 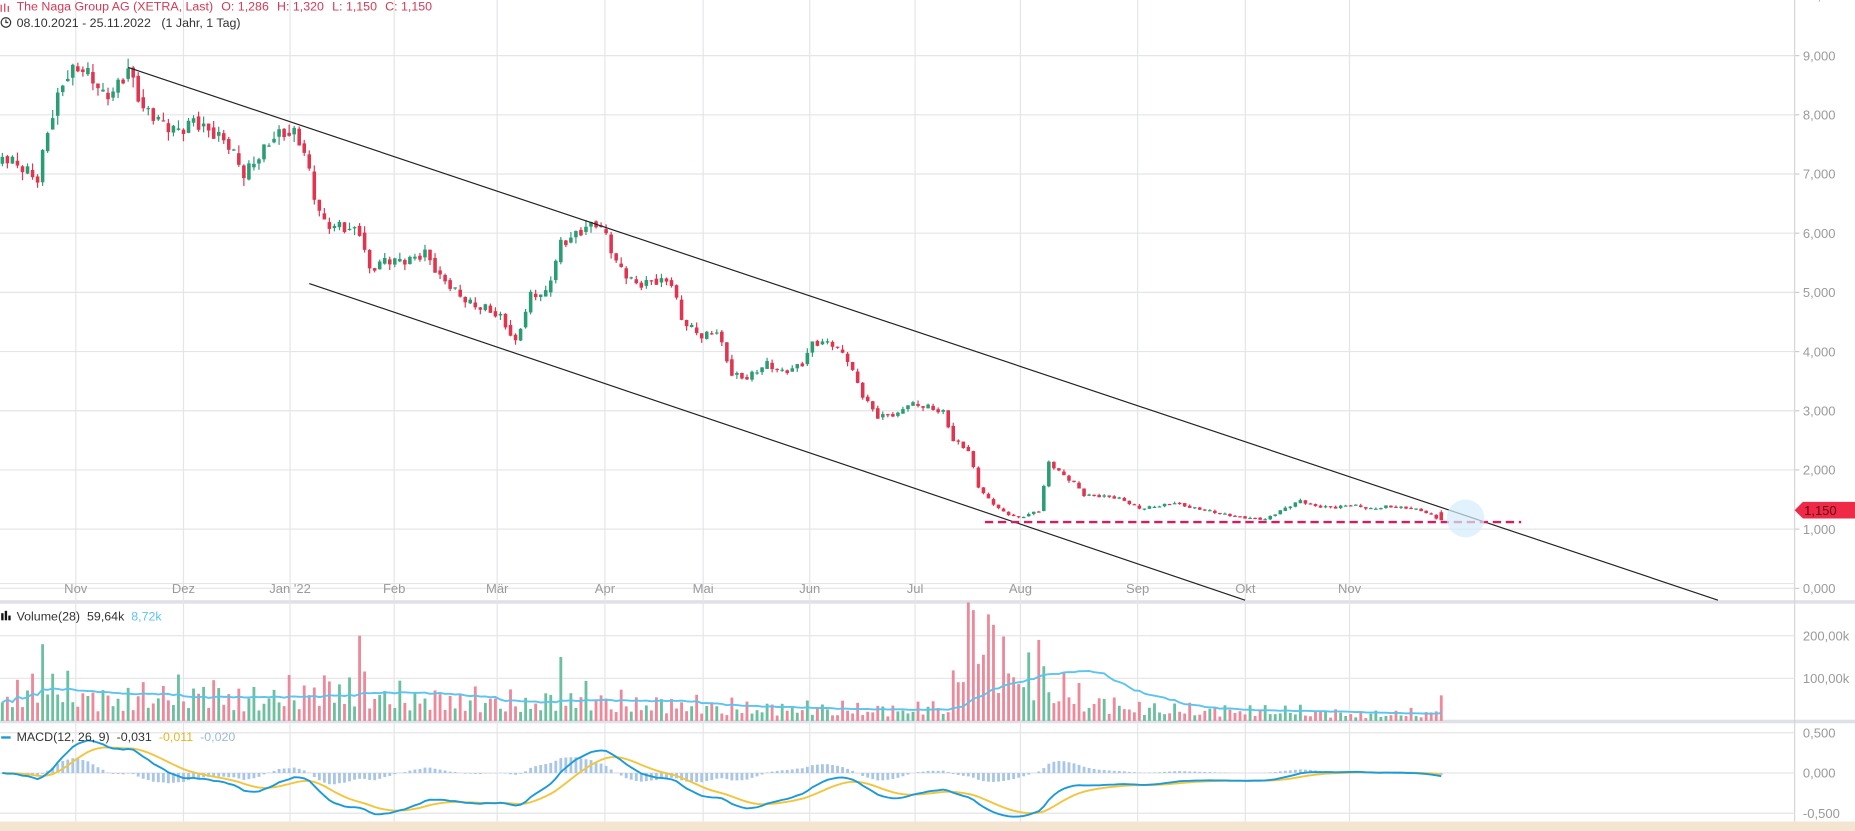 What do you see at coordinates (1820, 510) in the screenshot?
I see `svg-text: 1,150` at bounding box center [1820, 510].